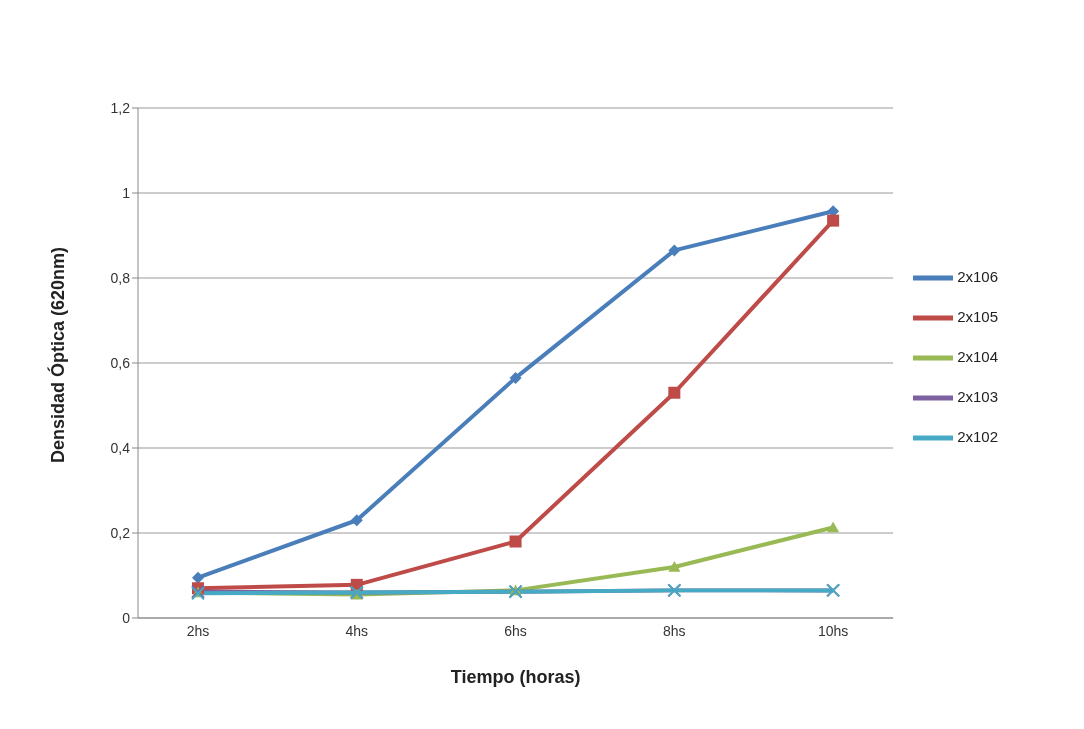 The width and height of the screenshot is (1084, 729). I want to click on y-tick-label: 1,2, so click(120, 107).